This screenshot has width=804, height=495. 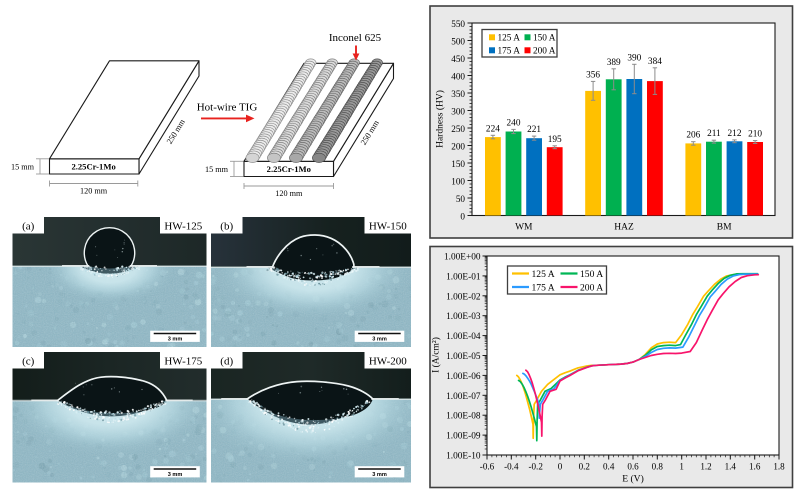 What do you see at coordinates (388, 227) in the screenshot?
I see `svg-text: HW-150` at bounding box center [388, 227].